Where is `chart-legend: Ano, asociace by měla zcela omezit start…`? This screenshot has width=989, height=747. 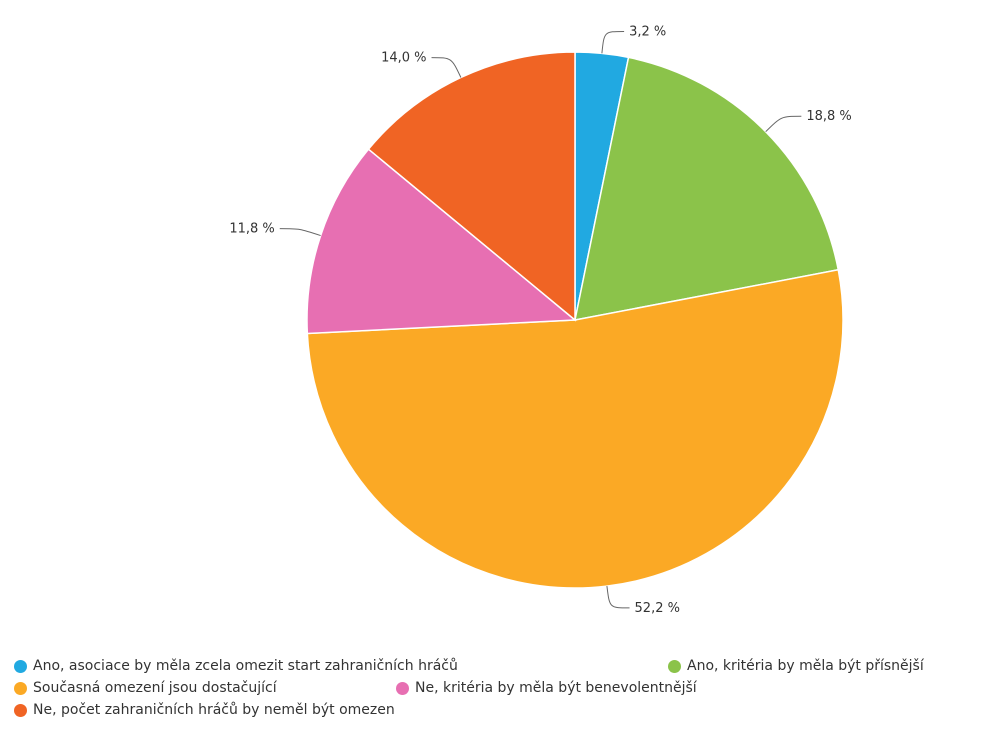
chart-legend: Ano, asociace by měla zcela omezit start… is located at coordinates (501, 701).